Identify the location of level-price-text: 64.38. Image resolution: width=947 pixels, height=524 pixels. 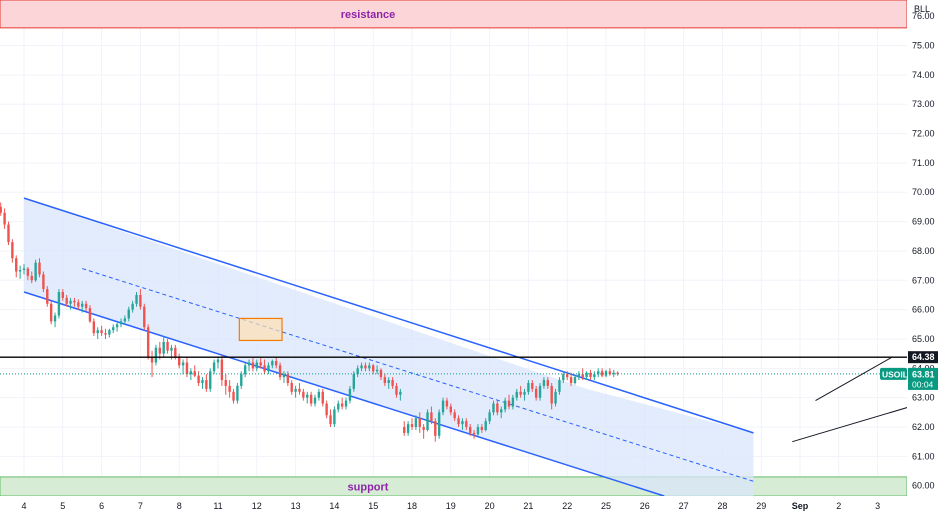
(923, 357).